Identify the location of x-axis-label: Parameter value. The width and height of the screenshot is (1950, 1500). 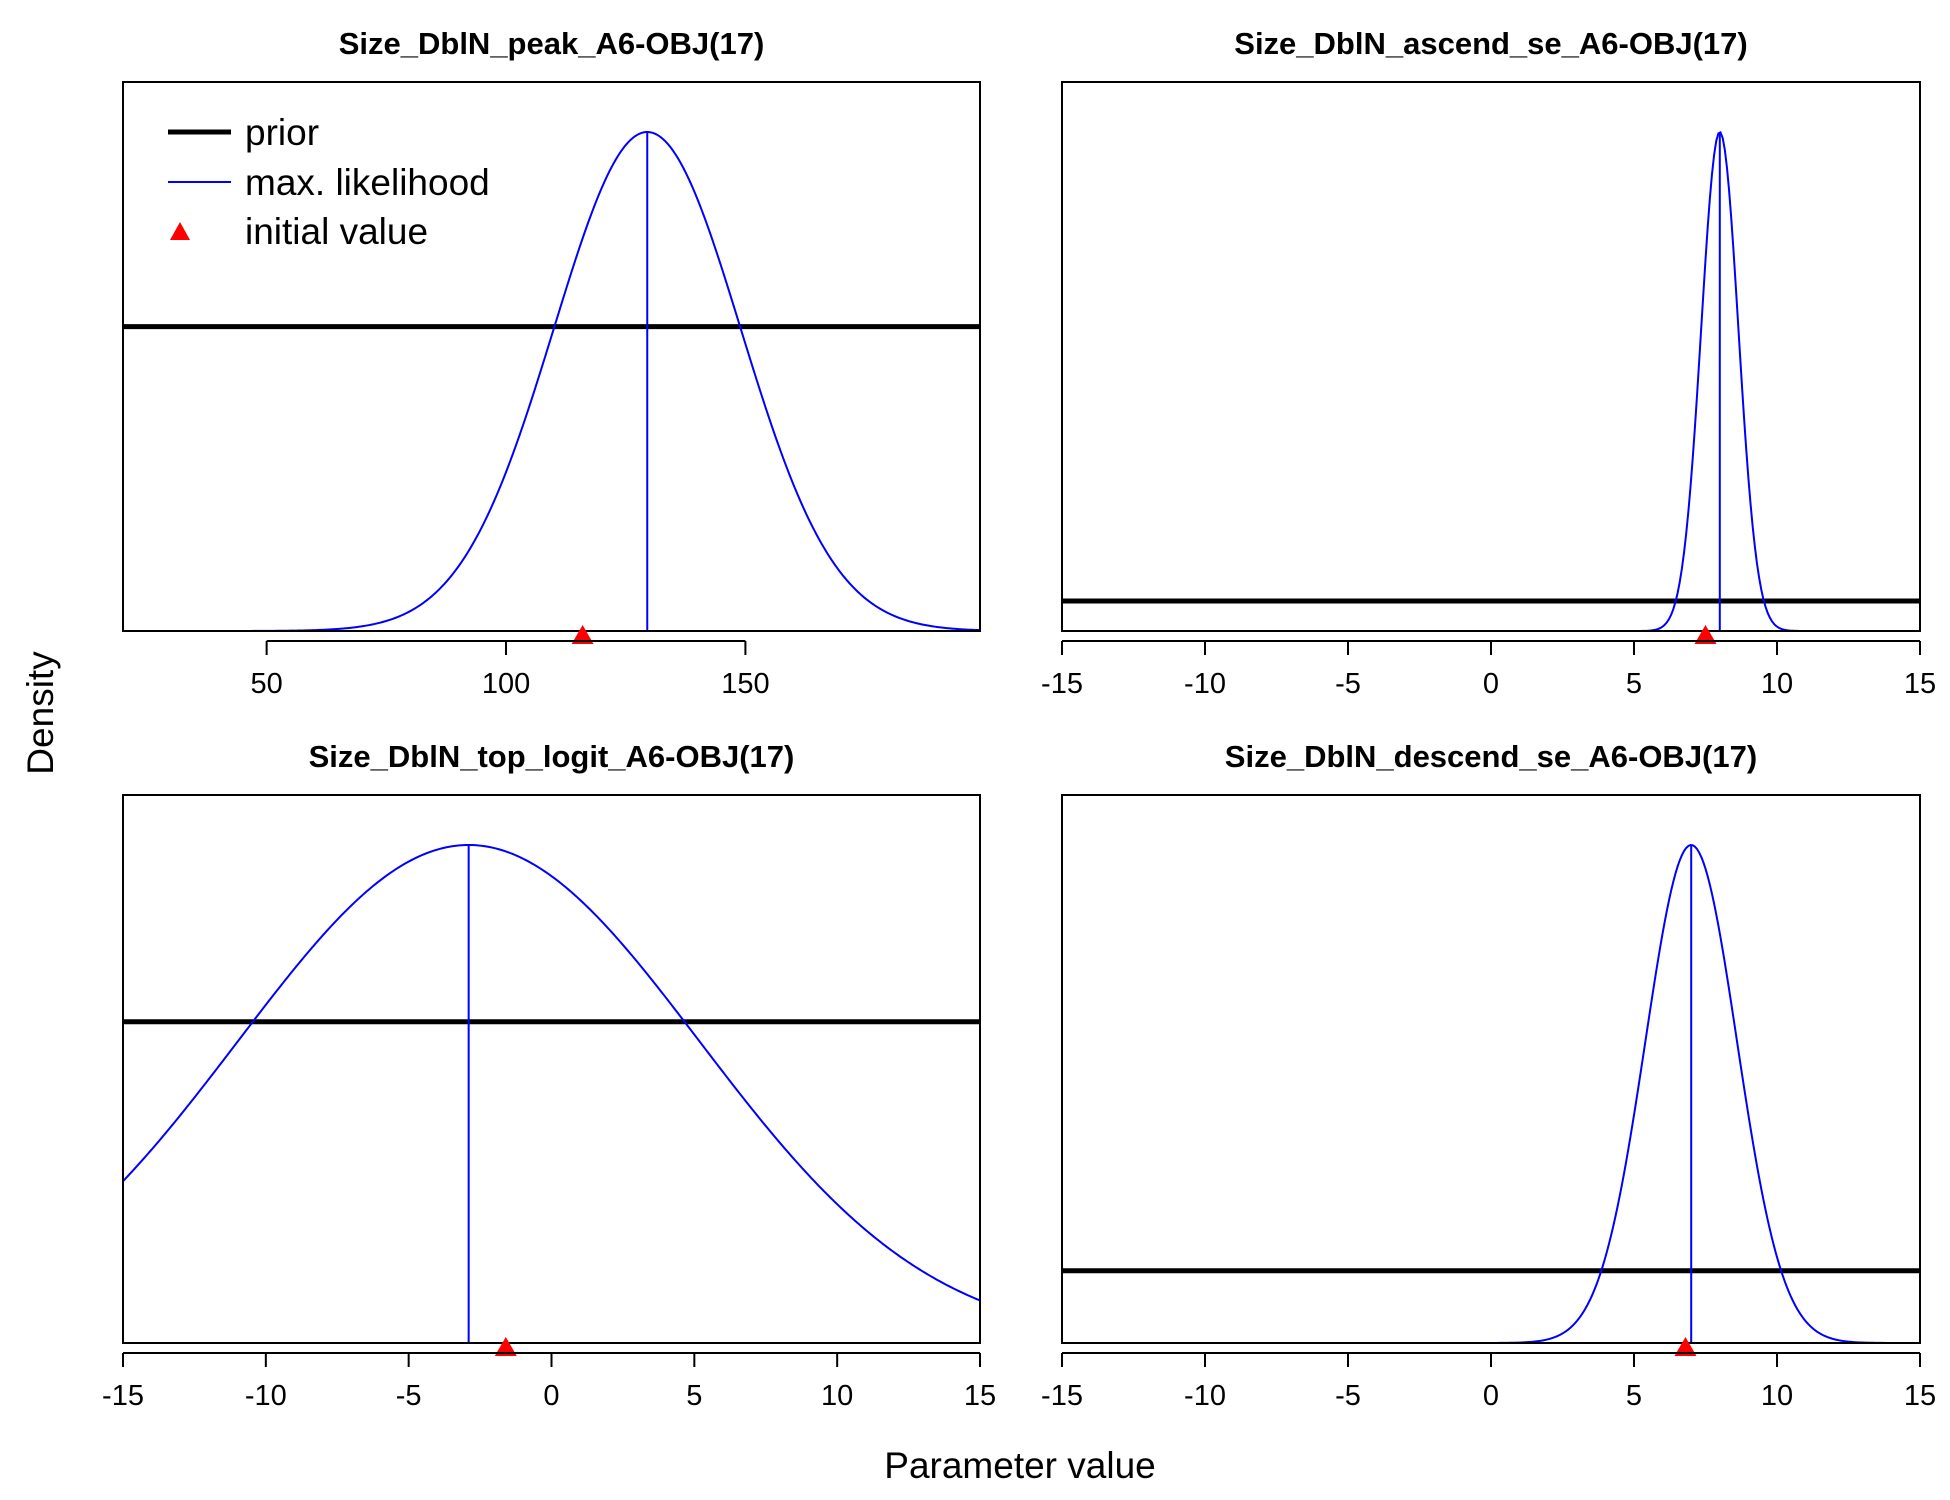
(1019, 1465).